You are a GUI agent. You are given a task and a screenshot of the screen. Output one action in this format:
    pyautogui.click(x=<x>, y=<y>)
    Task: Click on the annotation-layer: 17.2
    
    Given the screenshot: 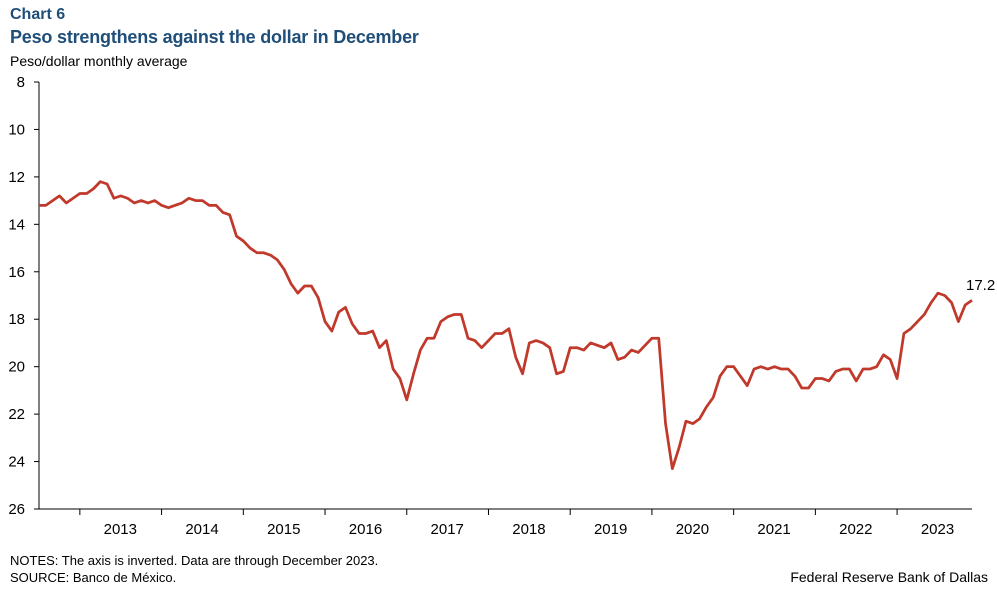 What is the action you would take?
    pyautogui.click(x=980, y=285)
    